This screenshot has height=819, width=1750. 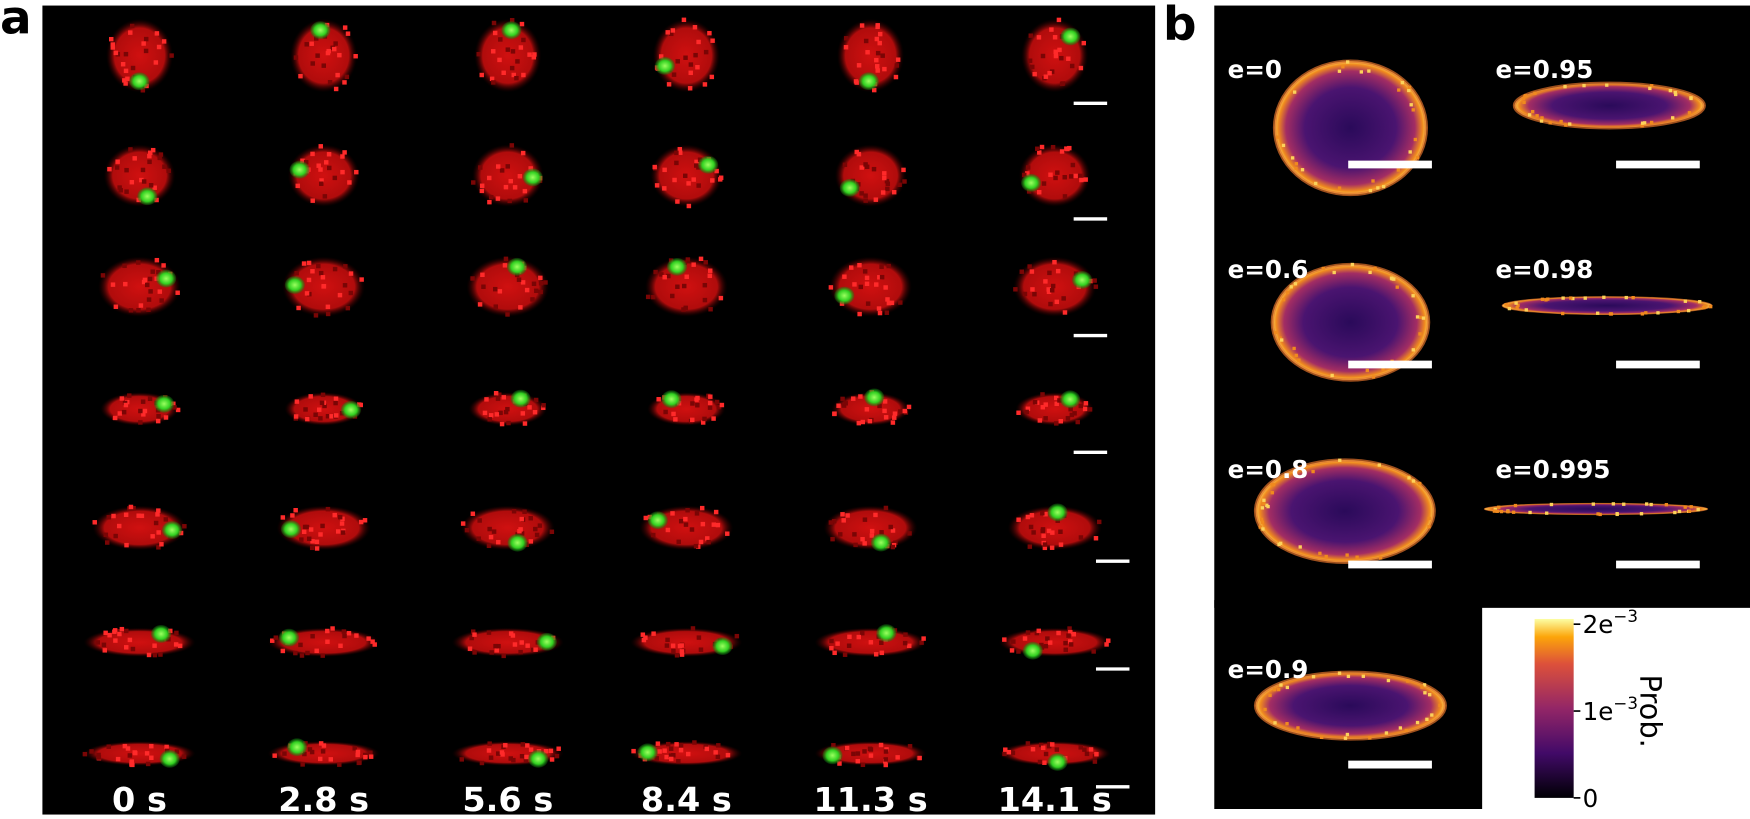 I want to click on time-label: 2.8 s, so click(x=323, y=799).